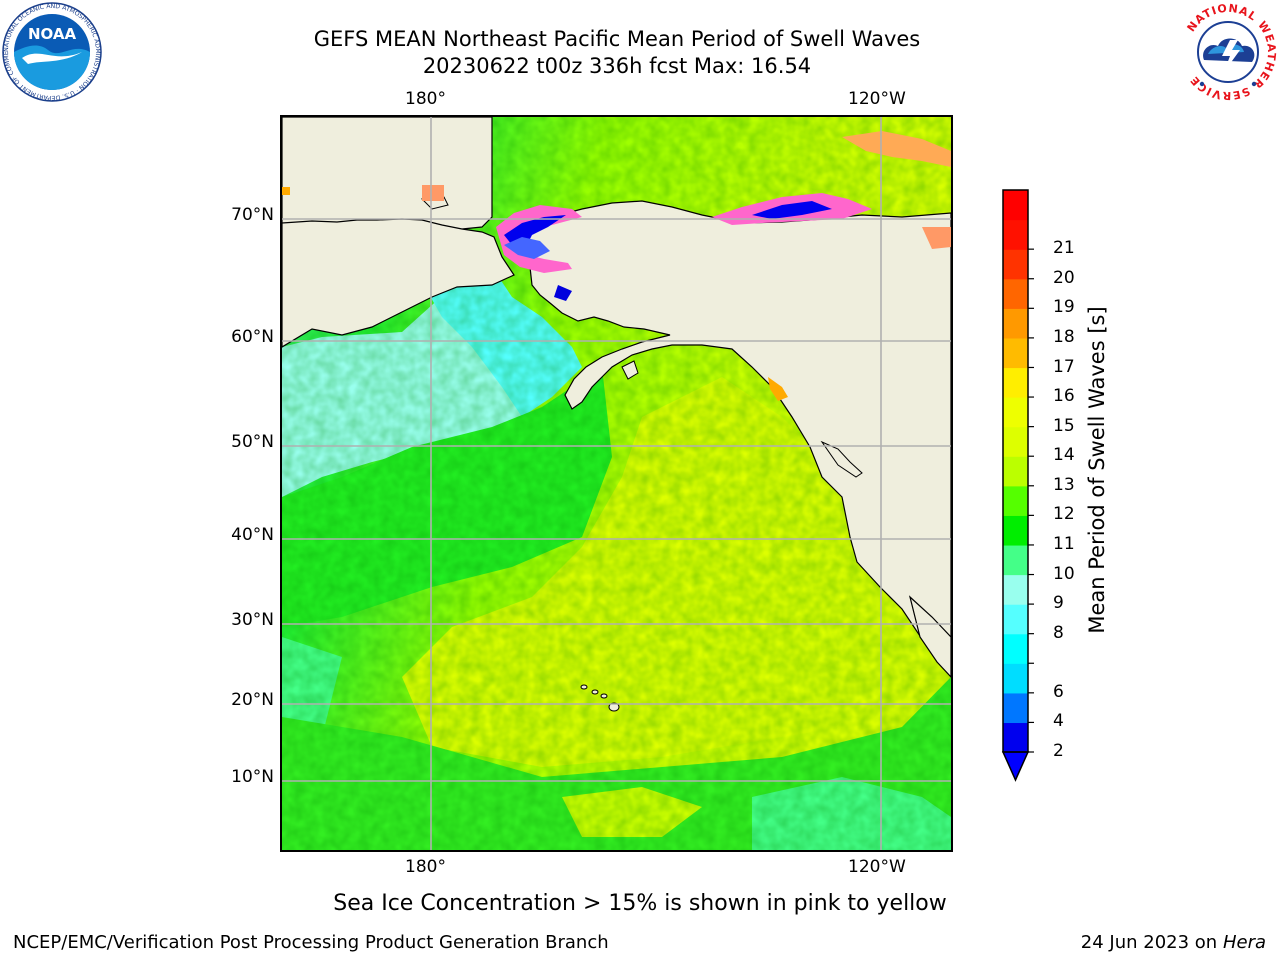 This screenshot has width=1280, height=960. What do you see at coordinates (616, 266) in the screenshot?
I see `sea-ice-overlay` at bounding box center [616, 266].